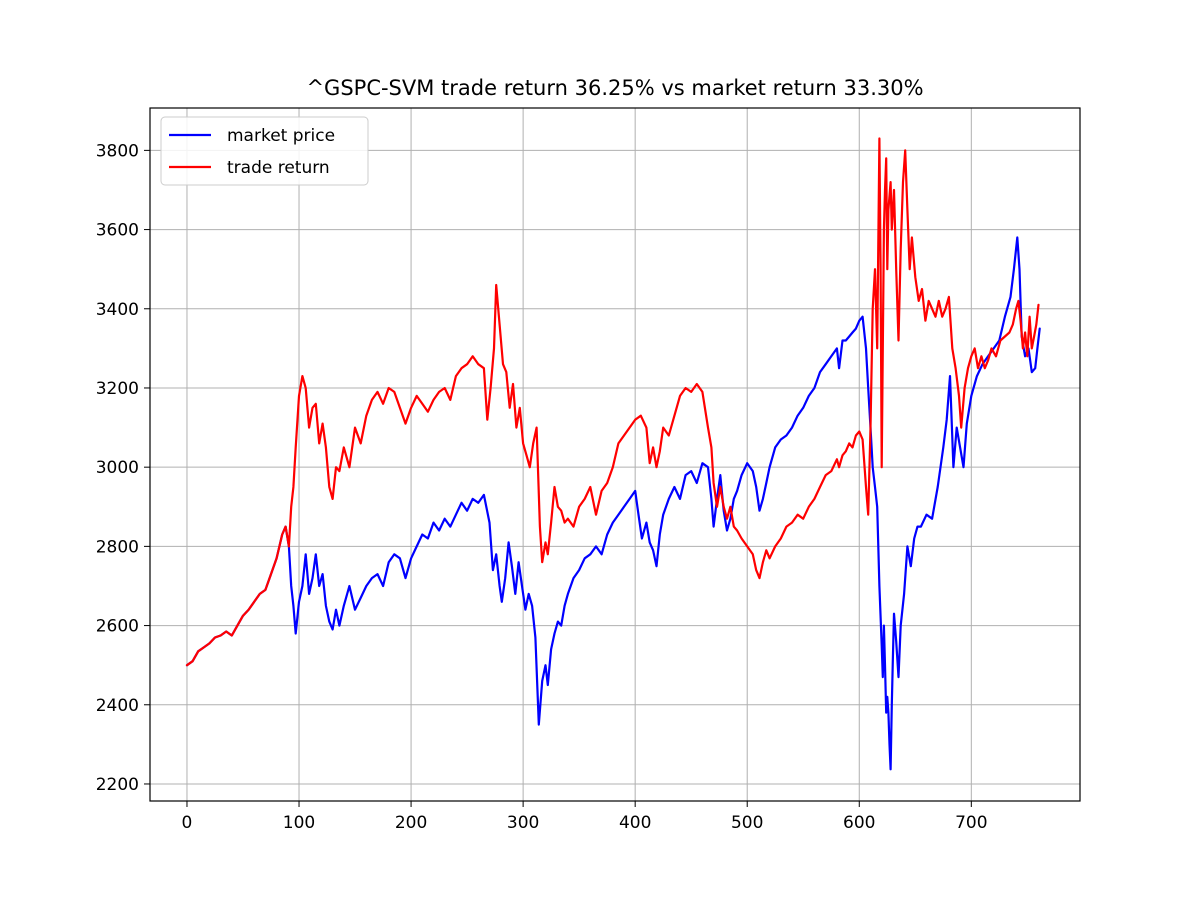 Image resolution: width=1200 pixels, height=900 pixels. I want to click on x-tick-label: 300, so click(523, 823).